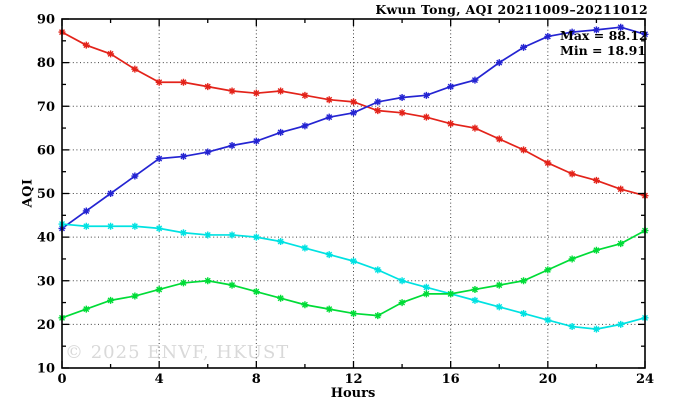 The height and width of the screenshot is (409, 674). What do you see at coordinates (46, 369) in the screenshot?
I see `y-tick-label: 10` at bounding box center [46, 369].